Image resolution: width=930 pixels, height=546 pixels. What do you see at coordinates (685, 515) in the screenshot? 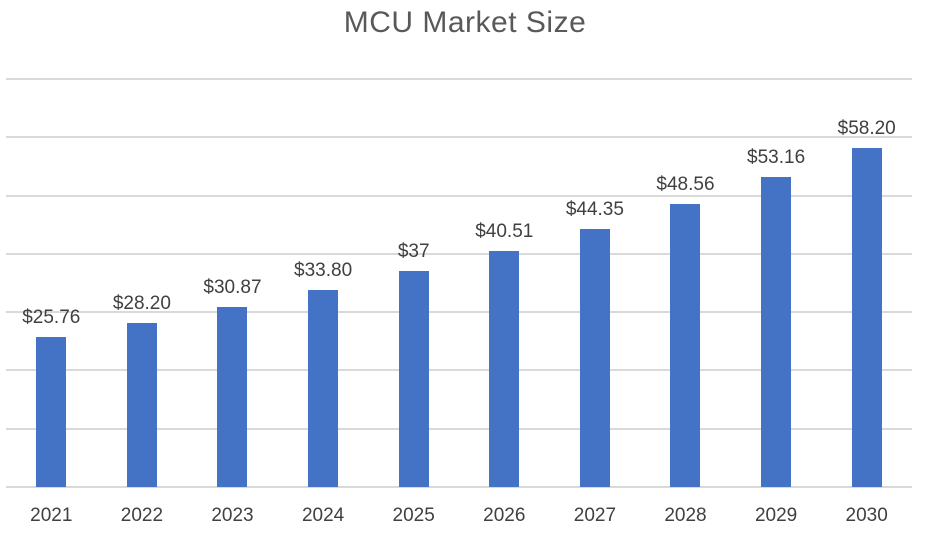
I see `x-axis-label: 2028` at bounding box center [685, 515].